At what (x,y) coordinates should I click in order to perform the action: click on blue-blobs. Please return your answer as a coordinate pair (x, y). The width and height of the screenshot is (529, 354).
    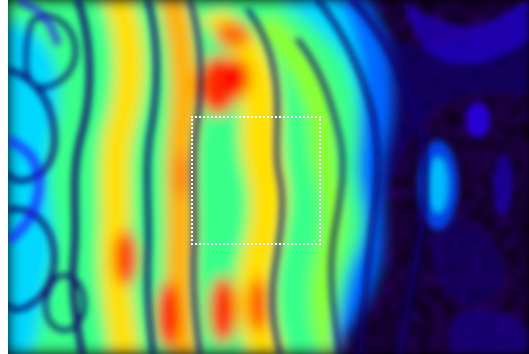
    Looking at the image, I should click on (465, 166).